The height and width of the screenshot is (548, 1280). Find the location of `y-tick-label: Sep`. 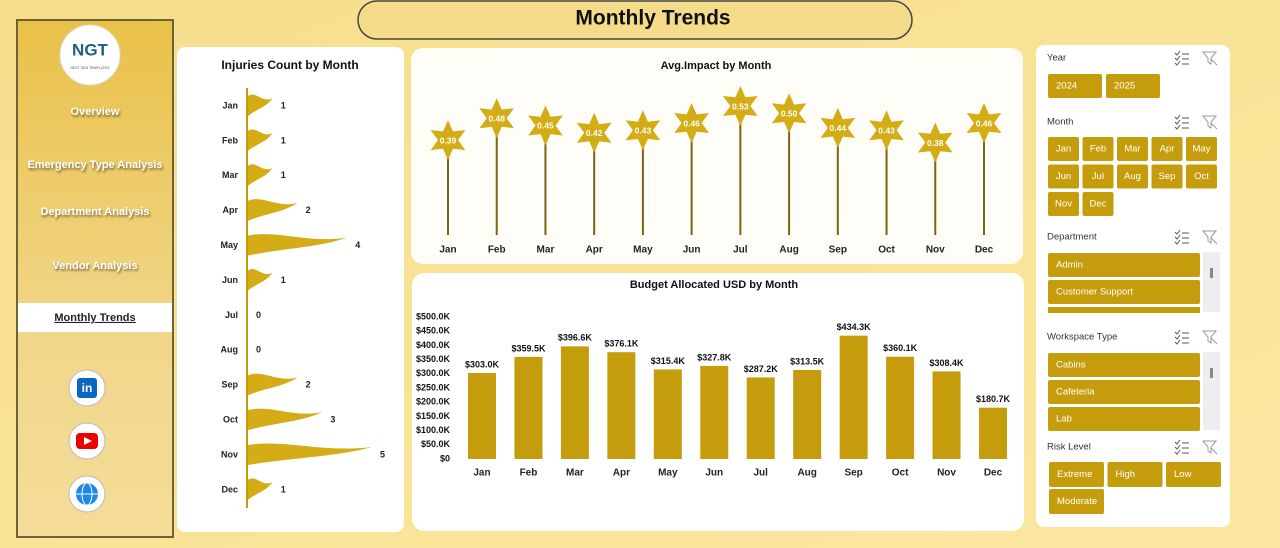

y-tick-label: Sep is located at coordinates (229, 385).